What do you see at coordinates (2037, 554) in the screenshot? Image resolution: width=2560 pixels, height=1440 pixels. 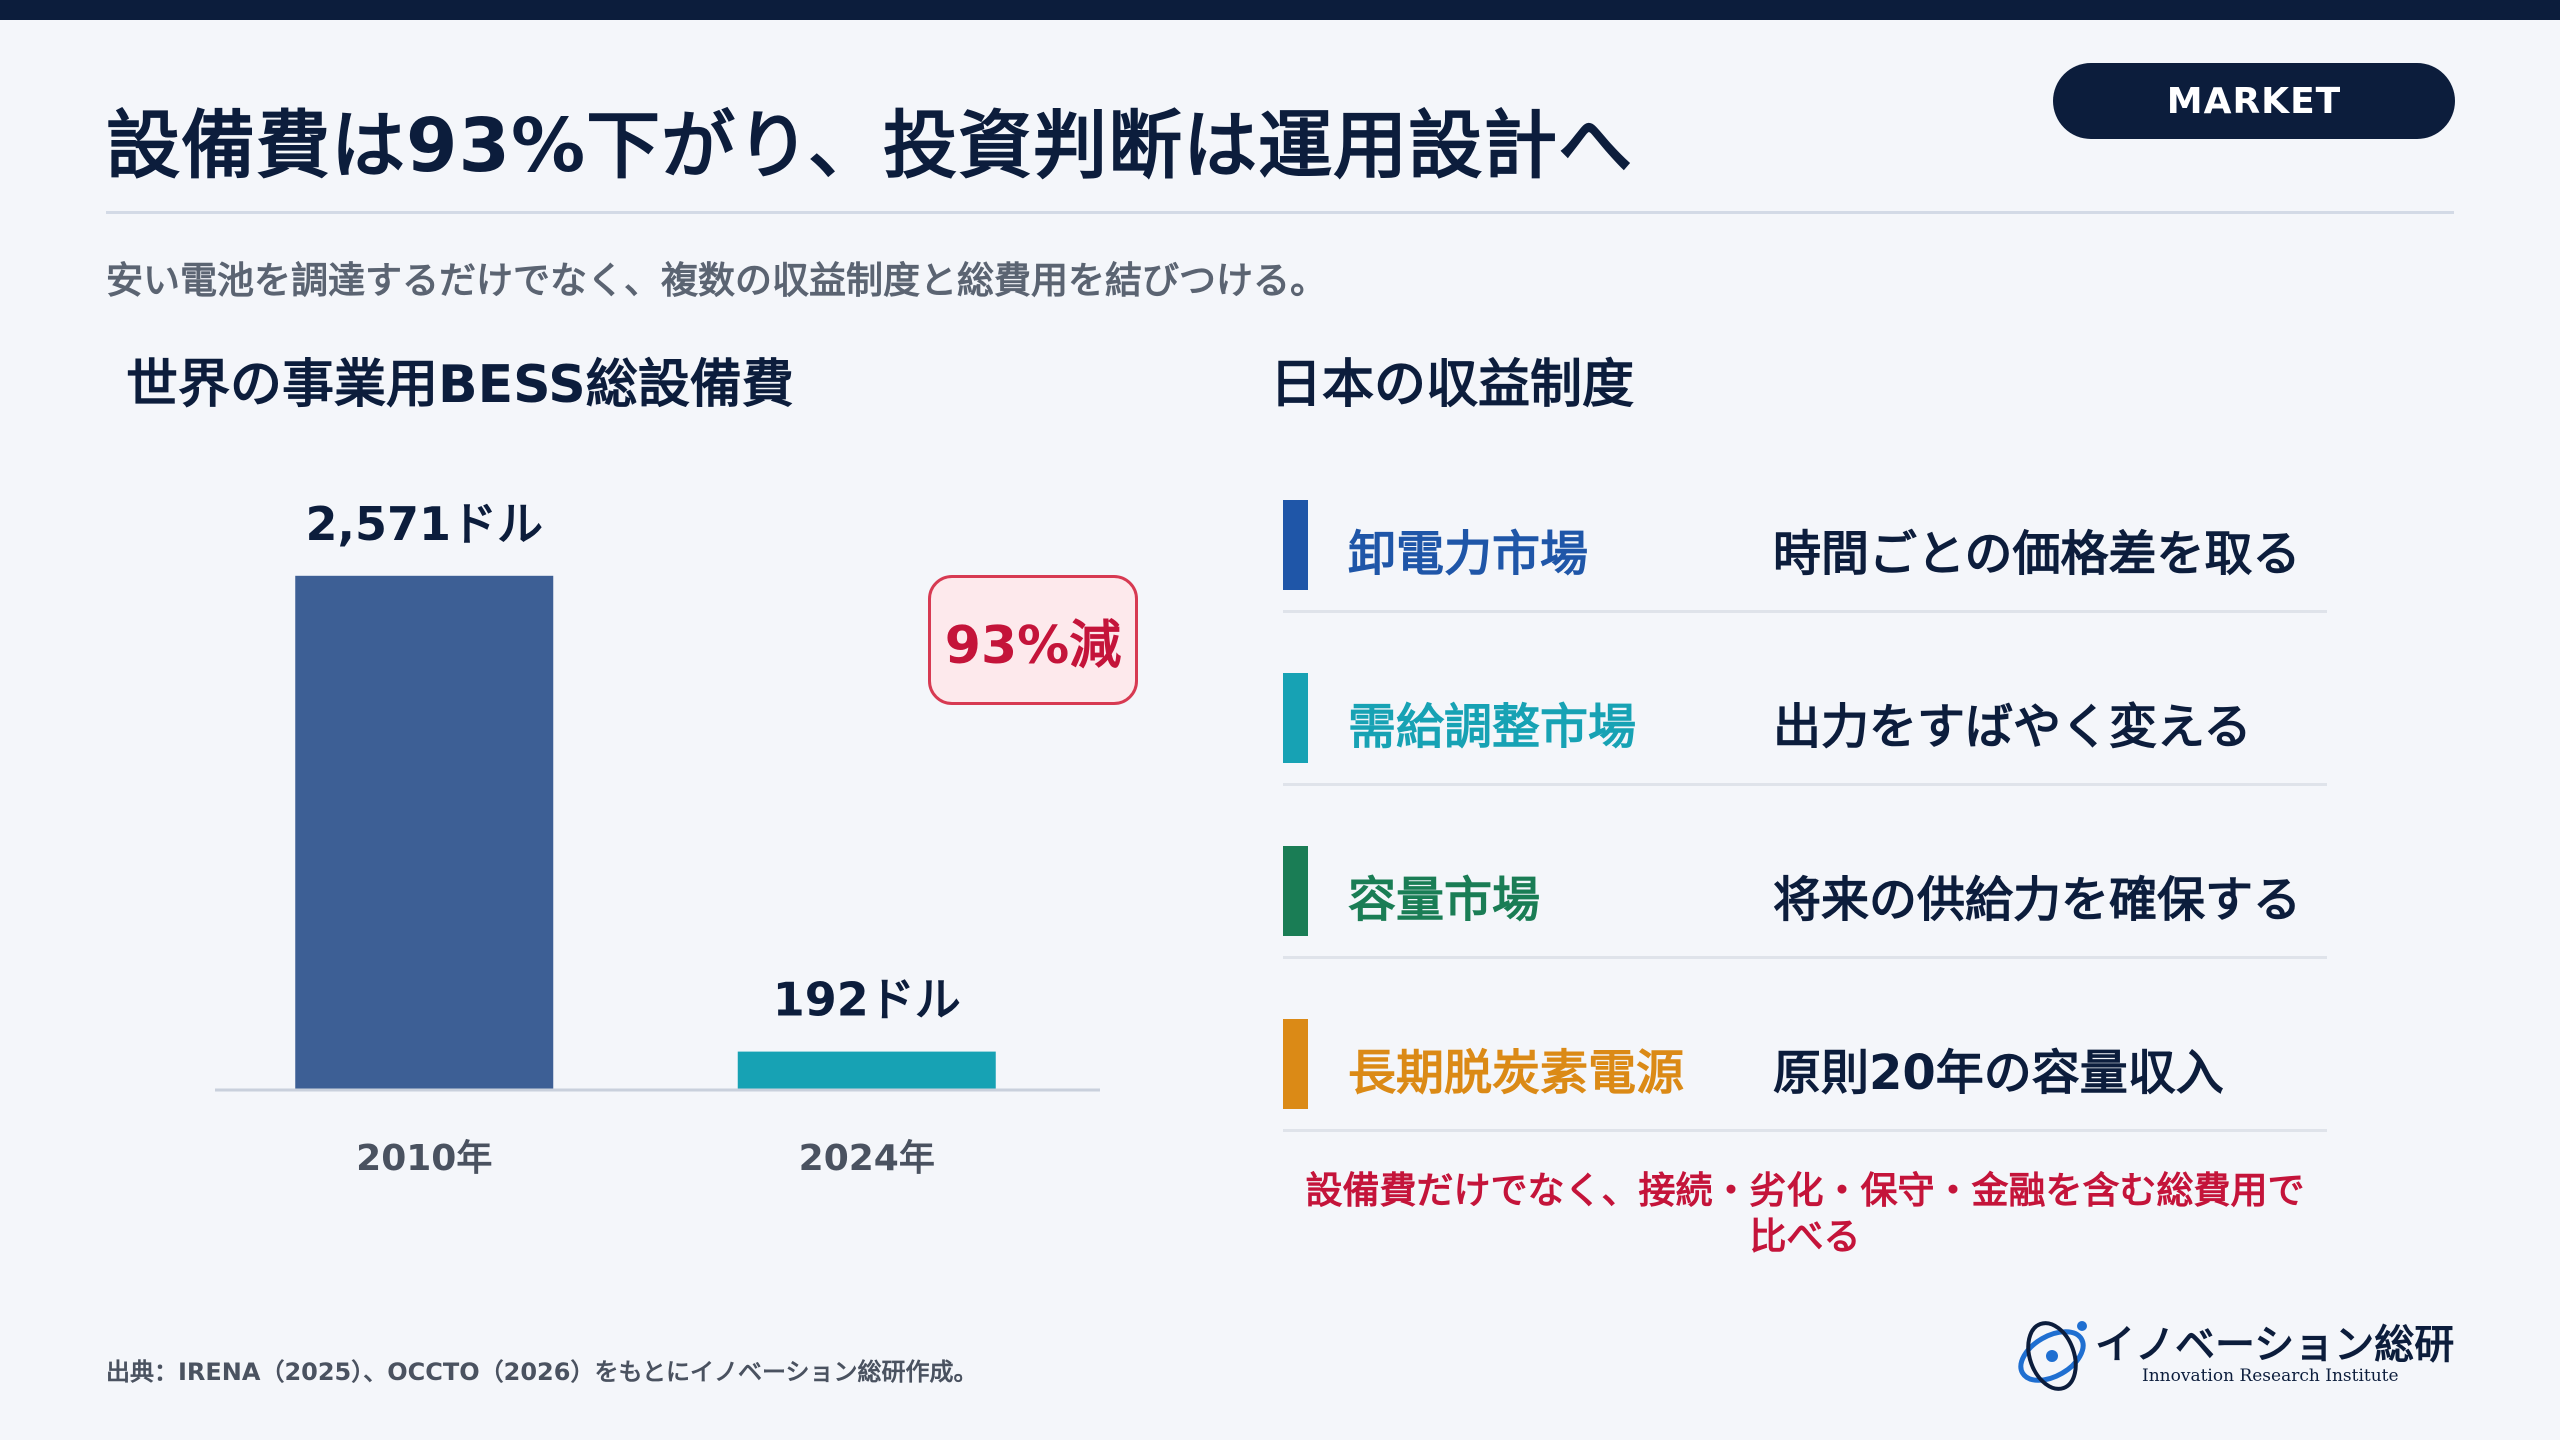 I see `revenue-item-desc: 時間ごとの価格差を取る` at bounding box center [2037, 554].